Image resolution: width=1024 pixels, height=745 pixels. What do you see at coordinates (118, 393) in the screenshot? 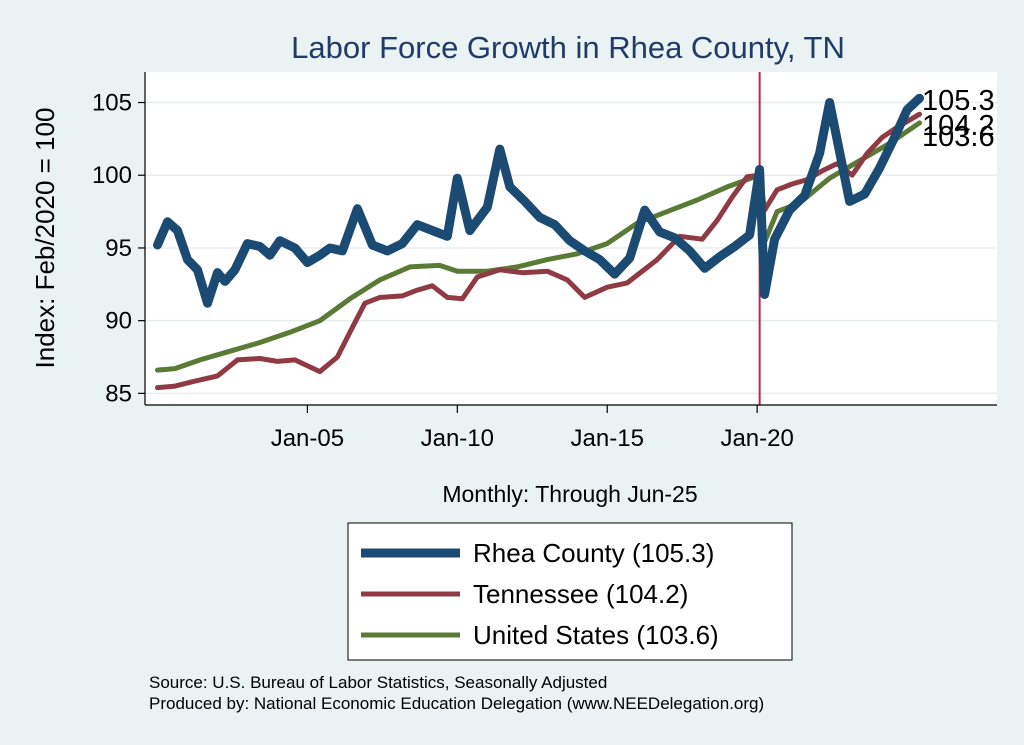
I see `y-tick-label: 85` at bounding box center [118, 393].